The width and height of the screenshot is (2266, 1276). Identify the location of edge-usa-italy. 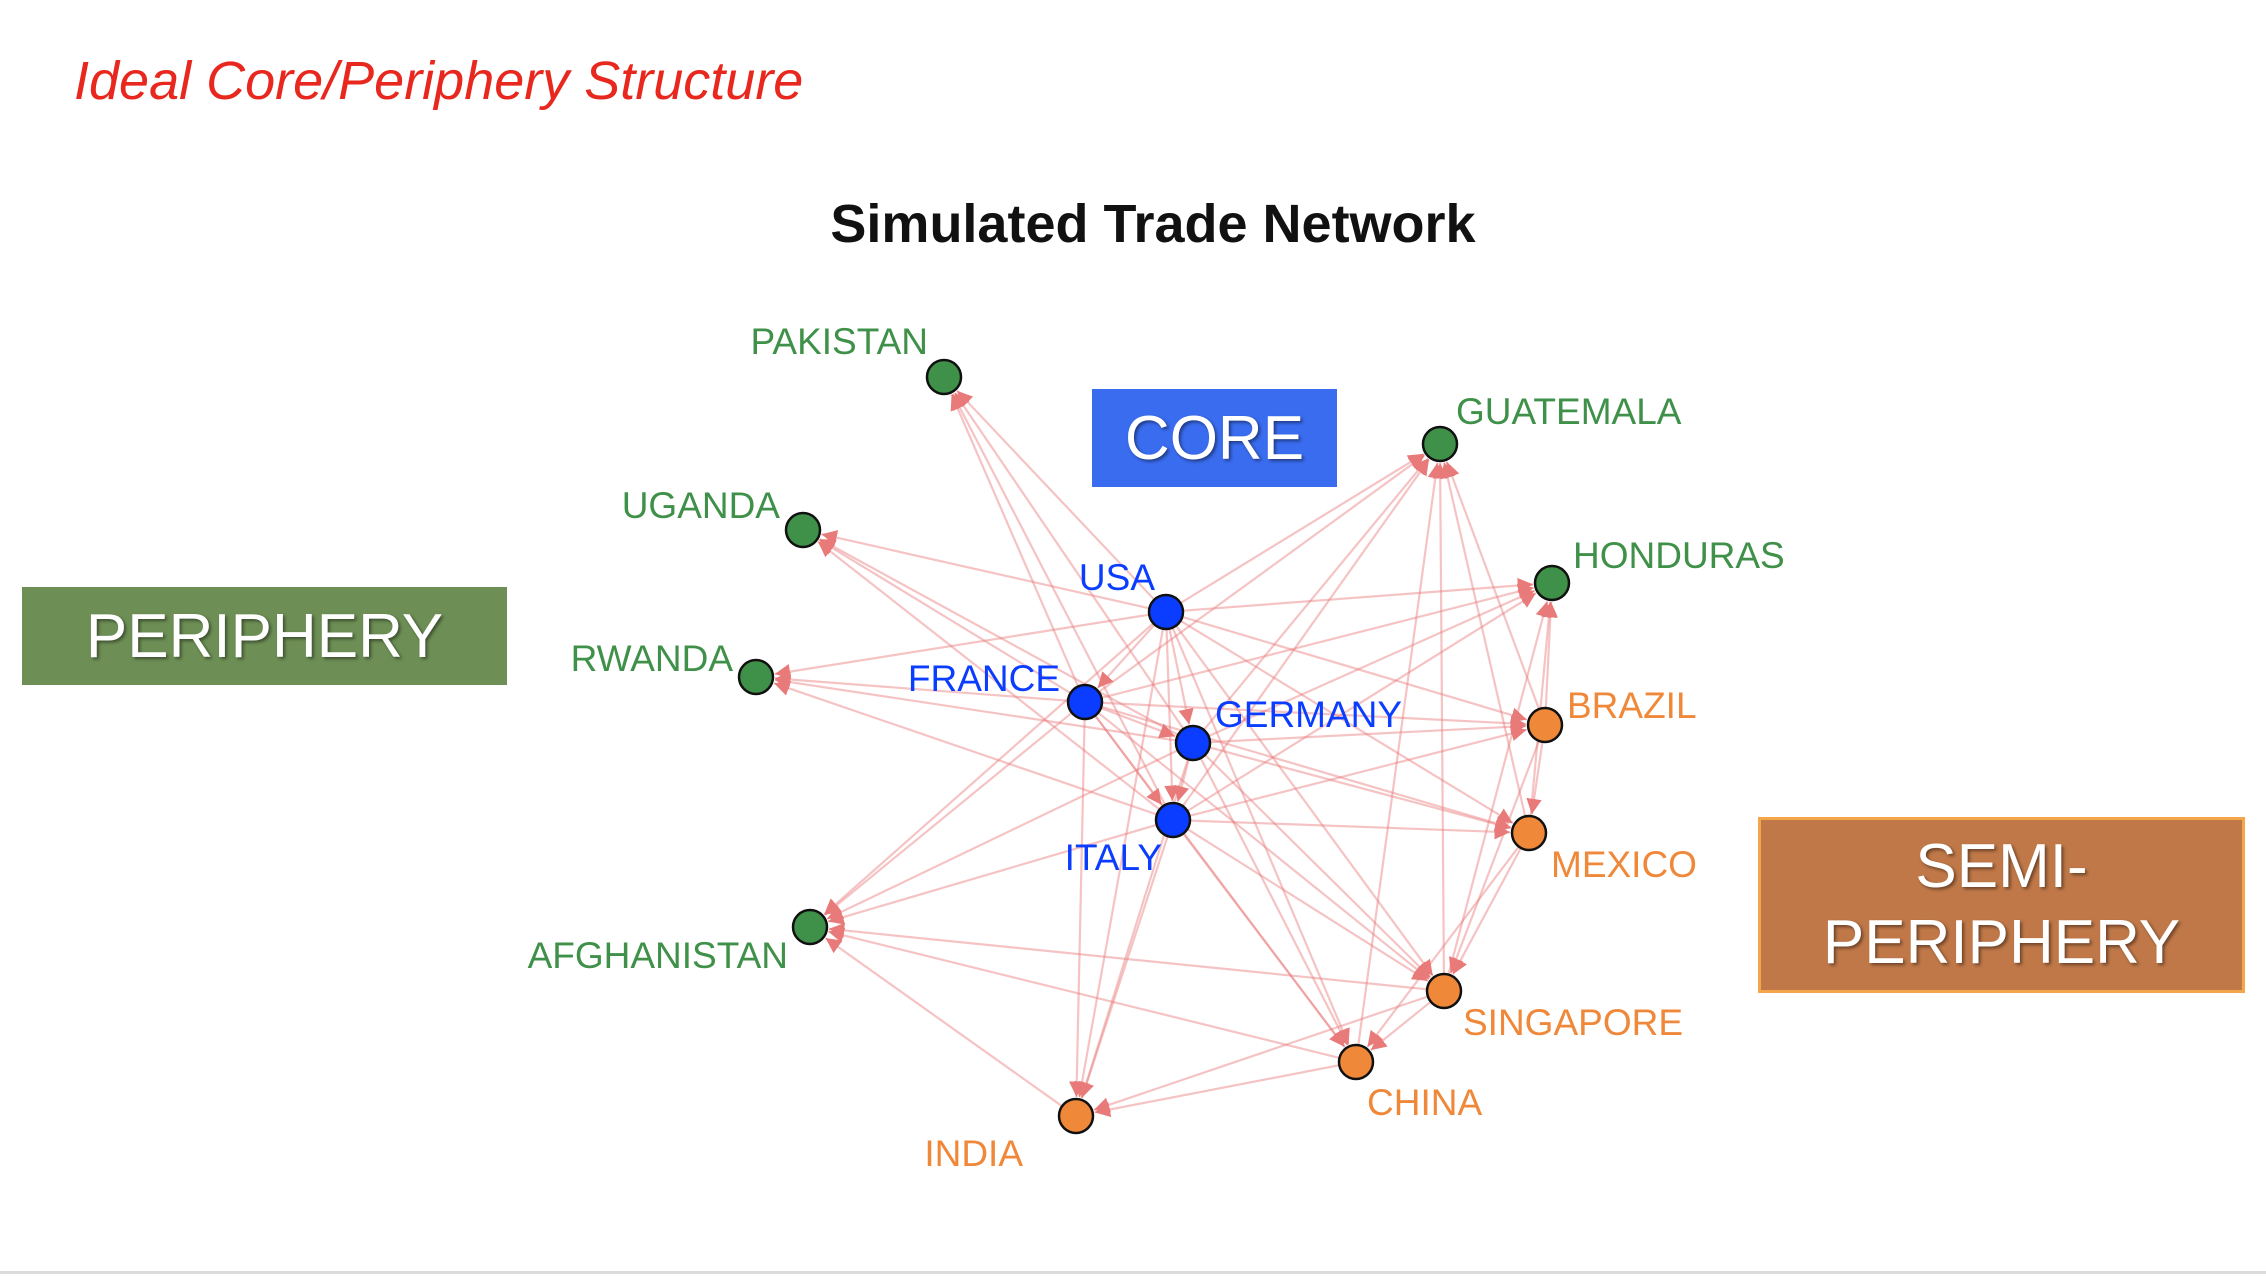
(1172, 715).